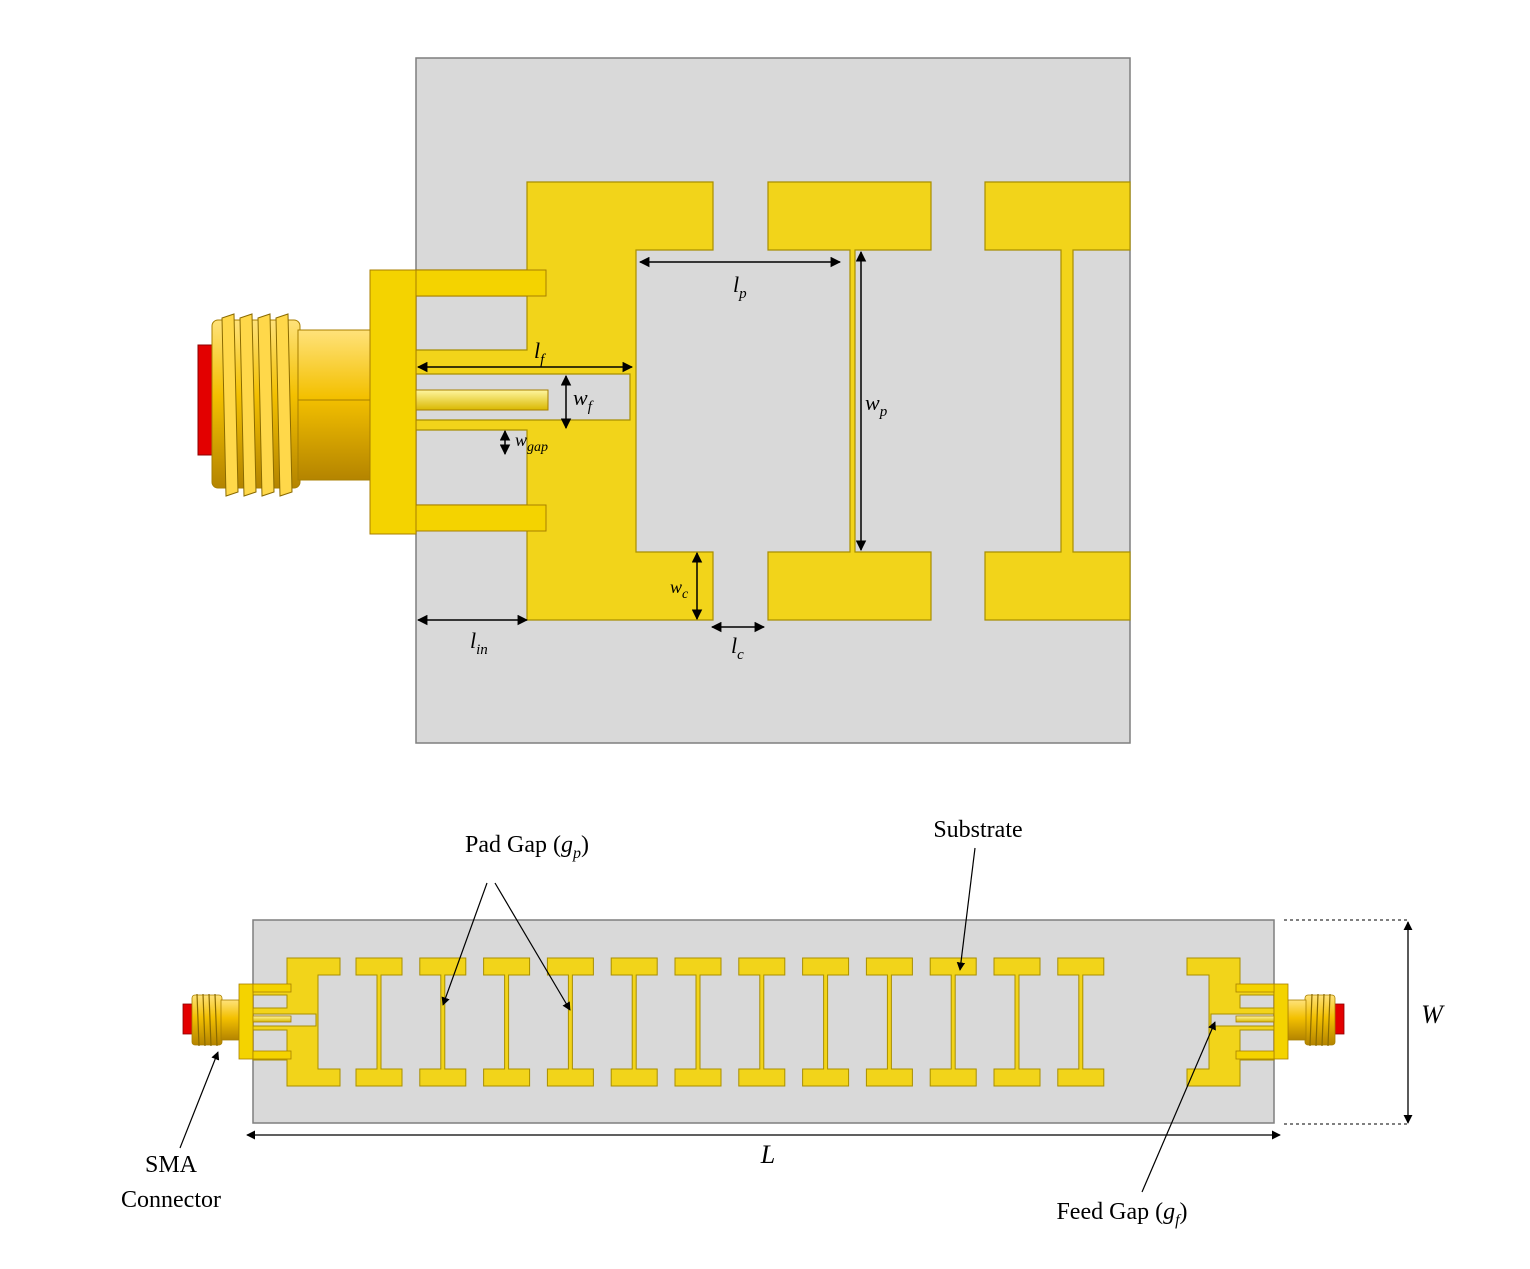  Describe the element at coordinates (1433, 1014) in the screenshot. I see `label-W: W` at that location.